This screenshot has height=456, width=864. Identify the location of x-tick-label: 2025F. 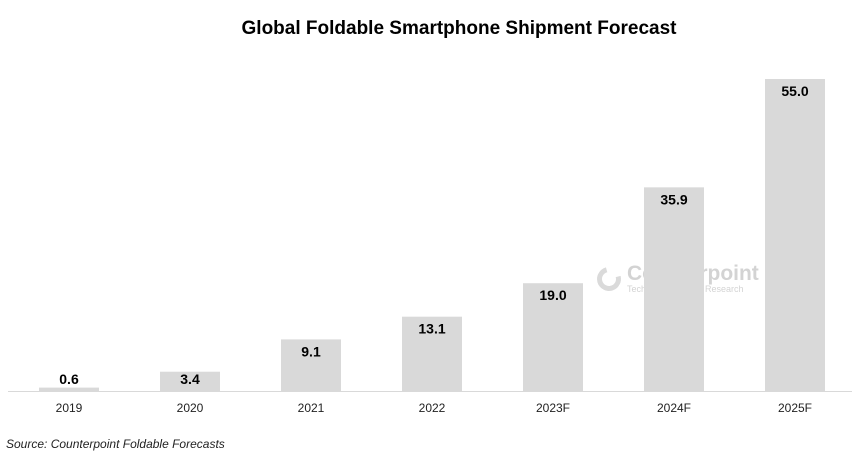
(795, 408).